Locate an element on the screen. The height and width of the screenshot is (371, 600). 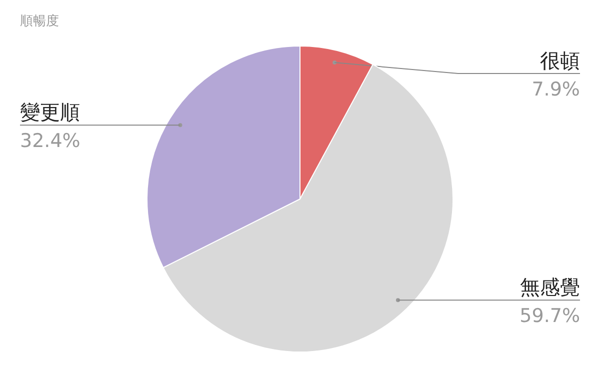
slice-label: 變更順 is located at coordinates (50, 112).